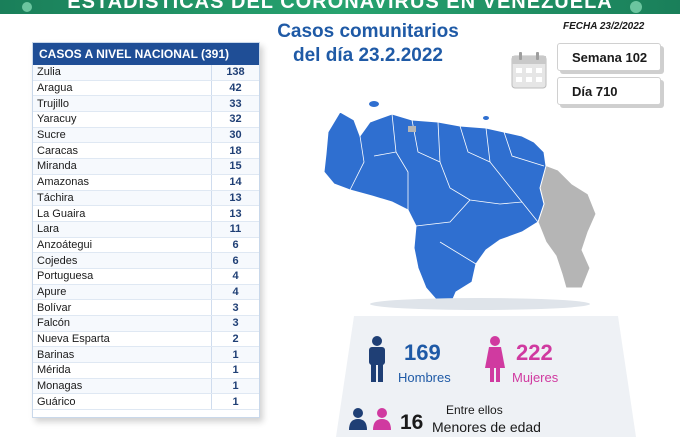  I want to click on table-row: Trujillo 33, so click(146, 104).